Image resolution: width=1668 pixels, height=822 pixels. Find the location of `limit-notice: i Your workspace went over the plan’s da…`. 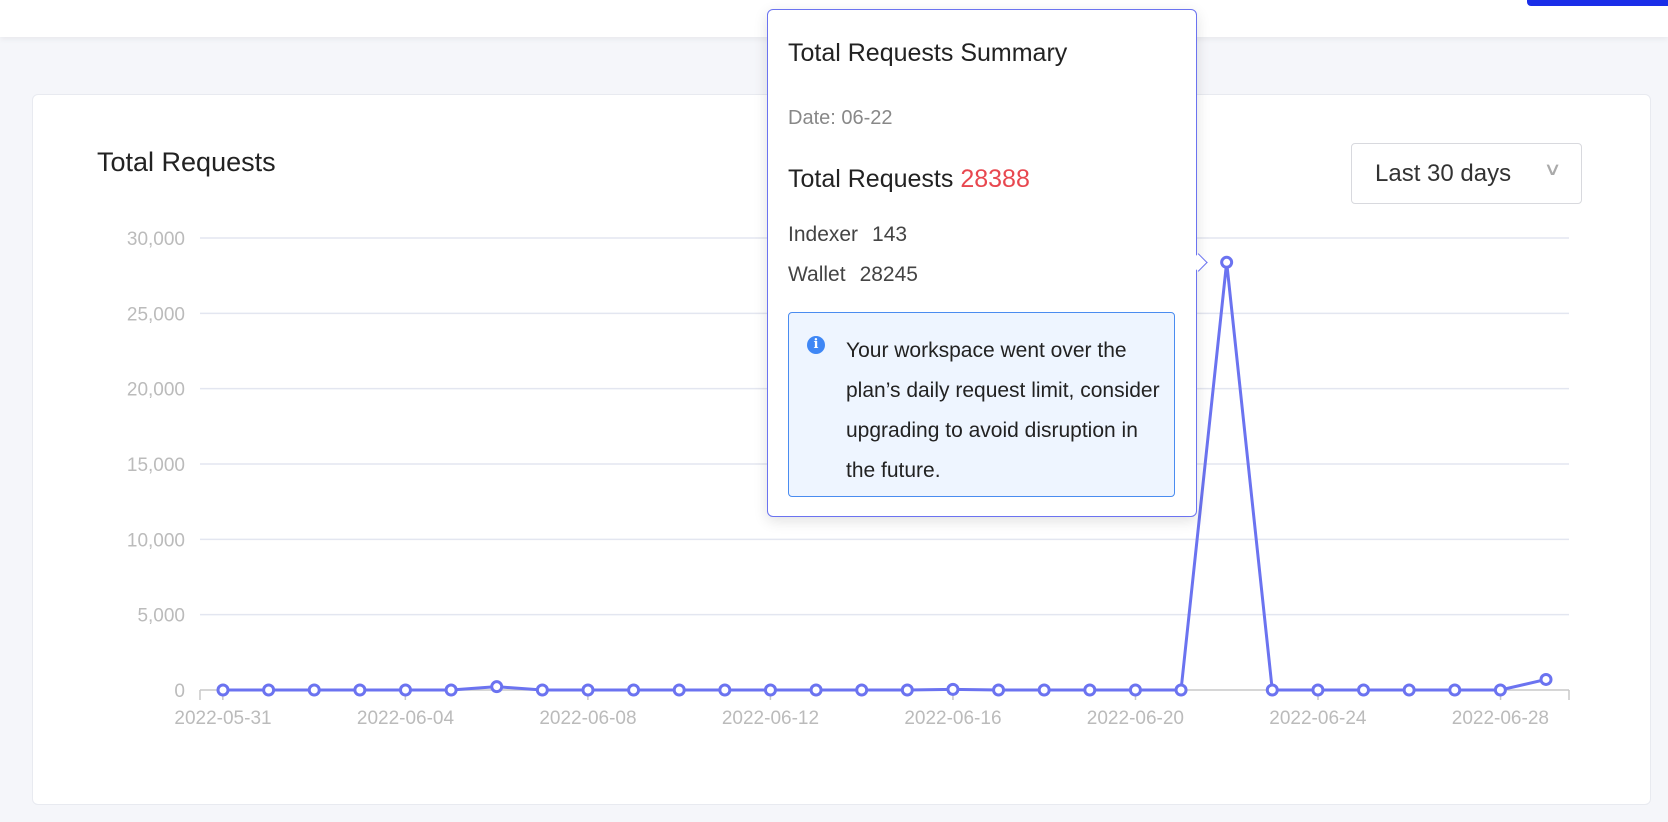

limit-notice: i Your workspace went over the plan’s da… is located at coordinates (981, 404).